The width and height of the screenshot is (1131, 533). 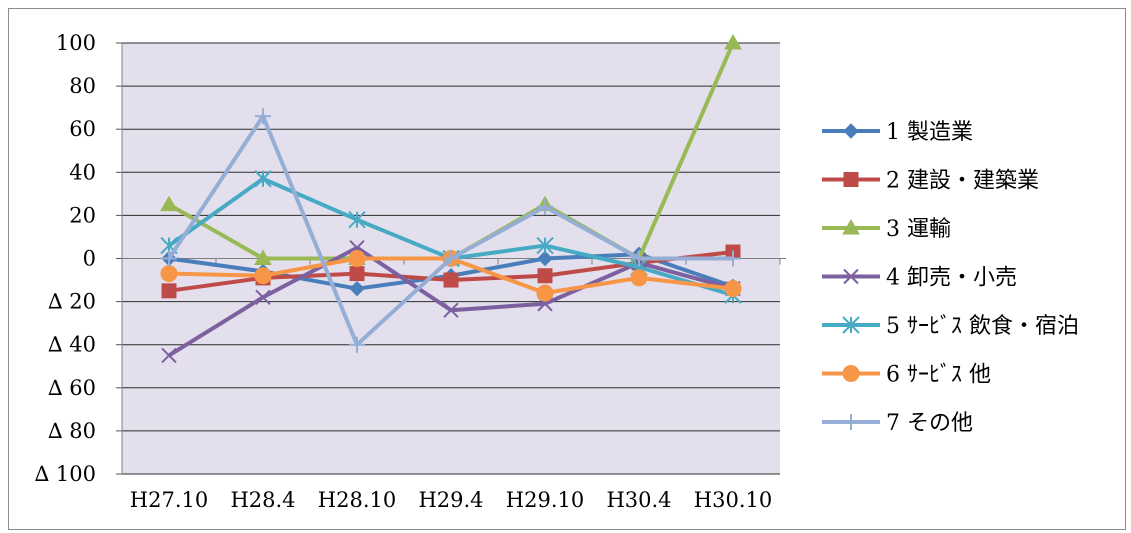 What do you see at coordinates (79, 258) in the screenshot?
I see `y-axis: 100 80 60 40 20 0 ∆ 20 ∆ 40 ∆ 60 ∆ 80 ∆ 100` at bounding box center [79, 258].